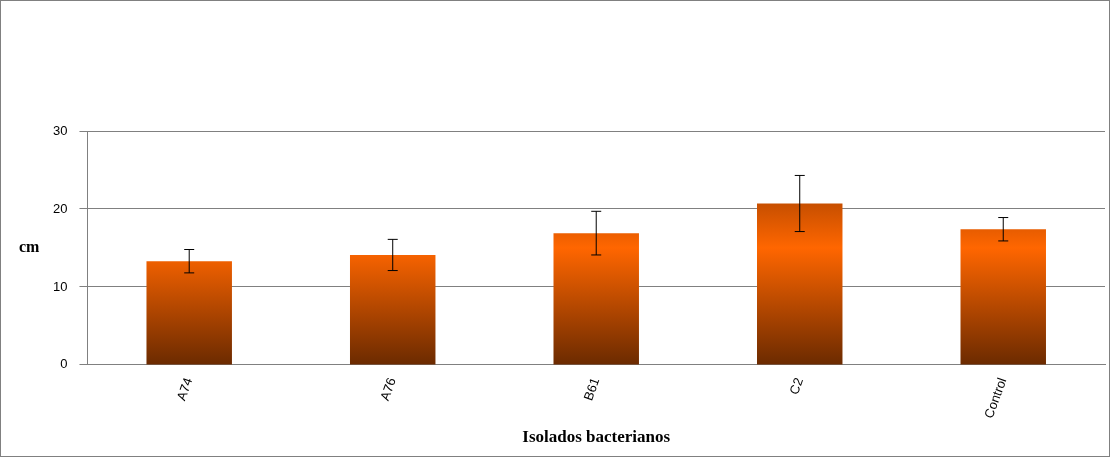  What do you see at coordinates (64, 364) in the screenshot?
I see `y-tick-label: 0` at bounding box center [64, 364].